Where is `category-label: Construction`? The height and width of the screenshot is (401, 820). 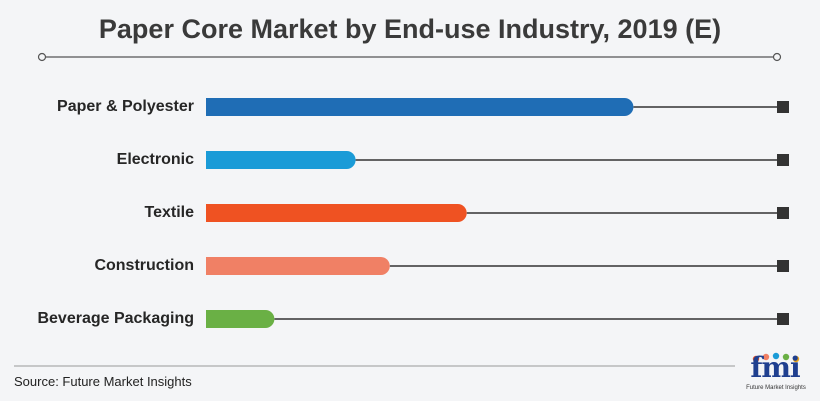 category-label: Construction is located at coordinates (144, 265).